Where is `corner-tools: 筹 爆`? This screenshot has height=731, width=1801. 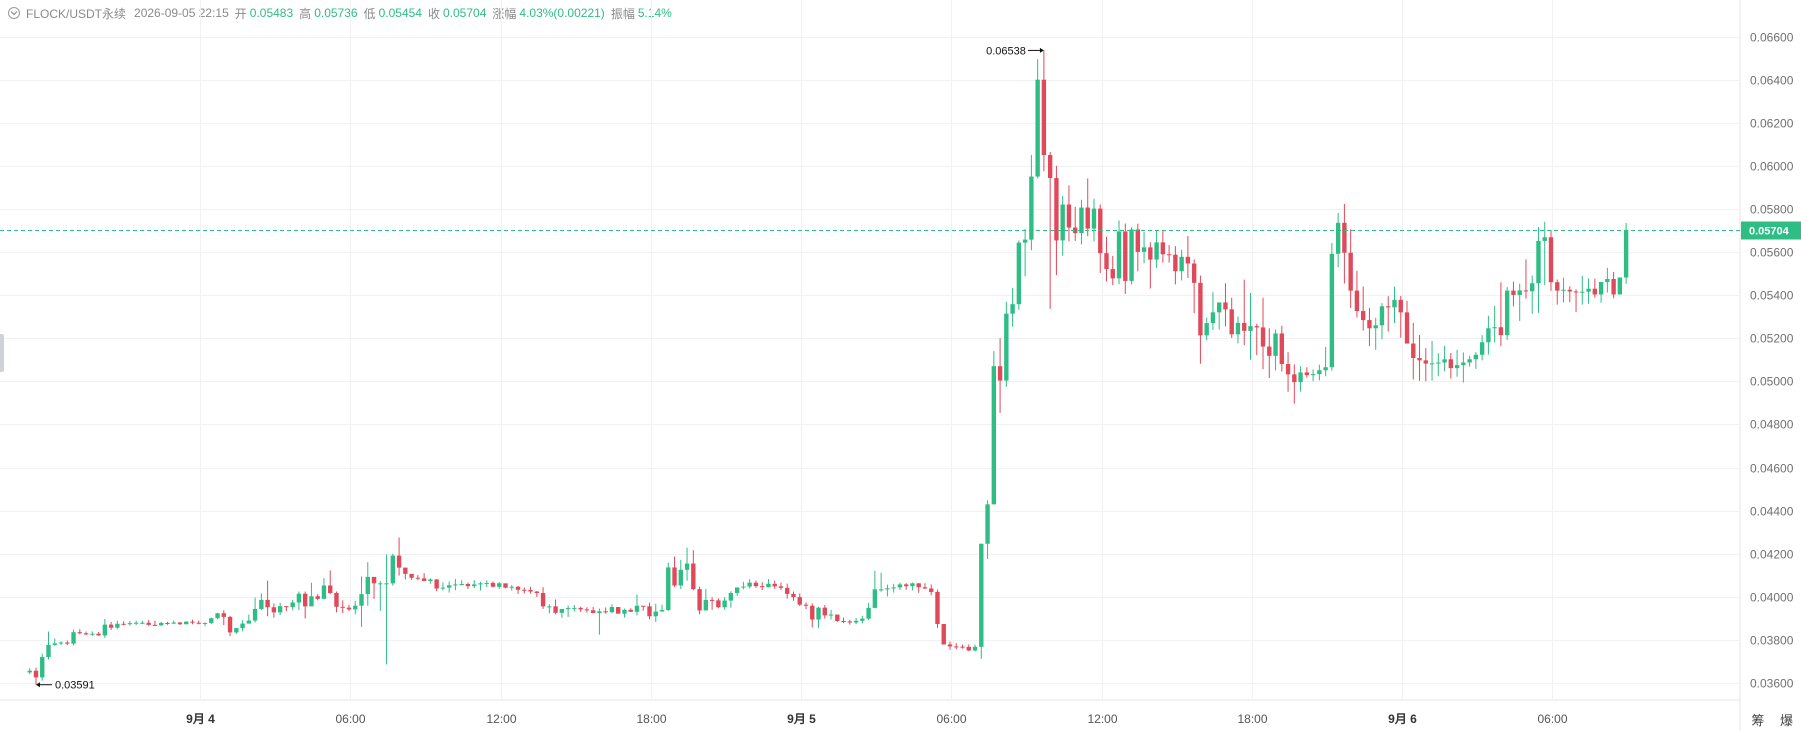
corner-tools: 筹 爆 is located at coordinates (1775, 720).